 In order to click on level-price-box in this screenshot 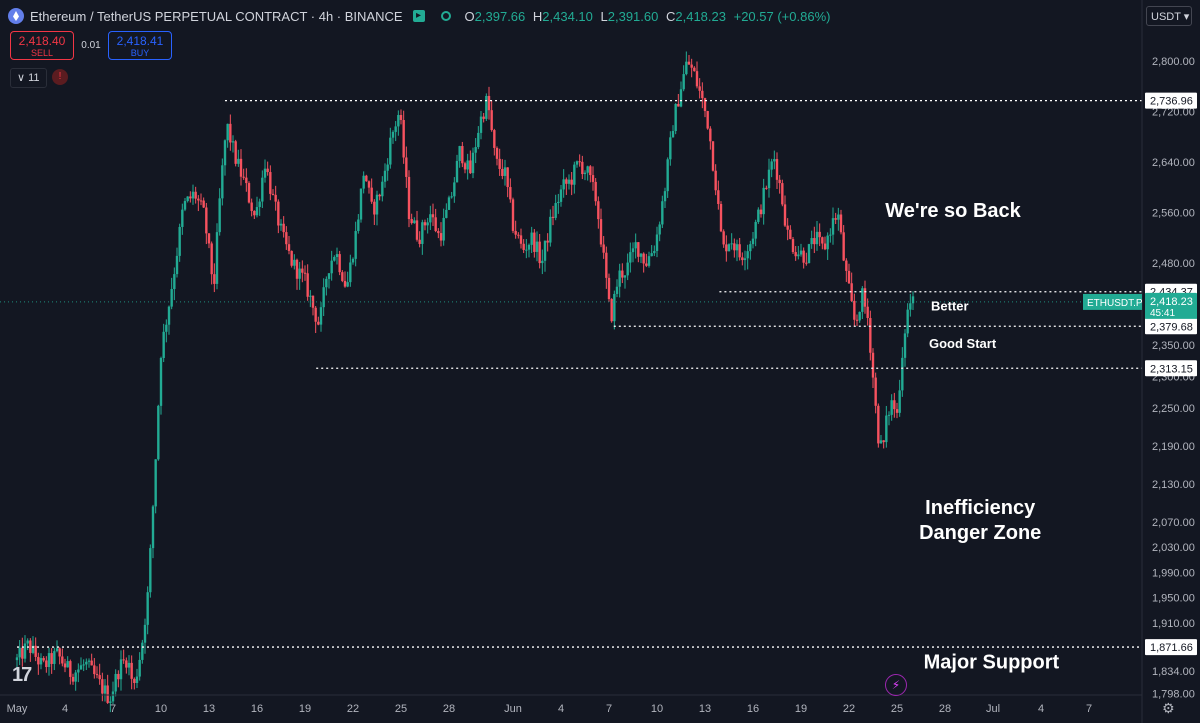, I will do `click(1171, 368)`.